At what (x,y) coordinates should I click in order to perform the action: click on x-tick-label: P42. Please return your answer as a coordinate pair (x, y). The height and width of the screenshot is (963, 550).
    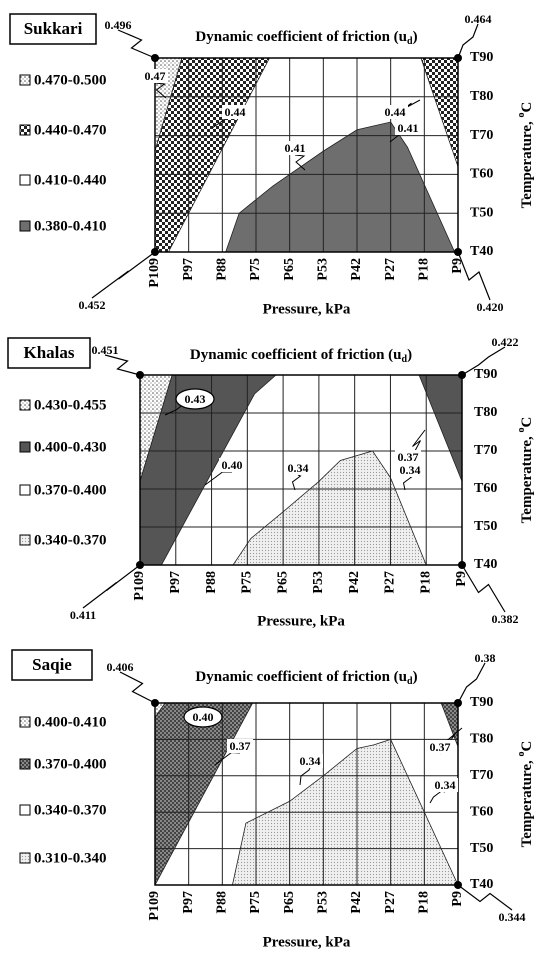
    Looking at the image, I should click on (356, 902).